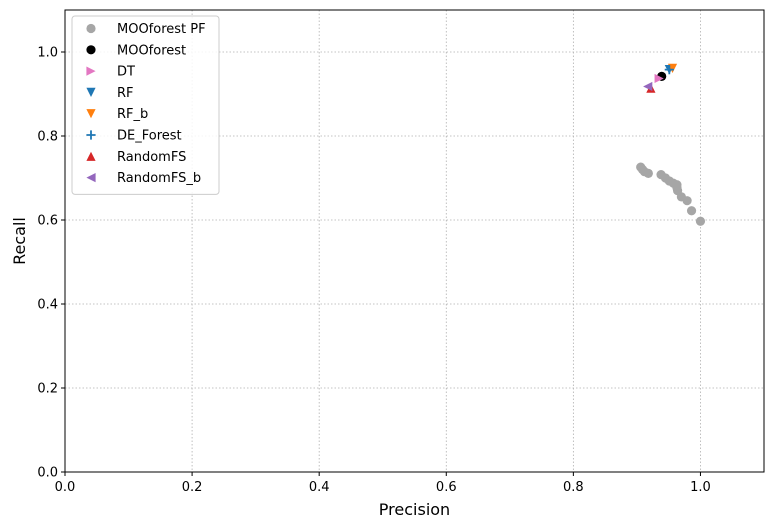  Describe the element at coordinates (414, 509) in the screenshot. I see `x-axis-label: Precision` at that location.